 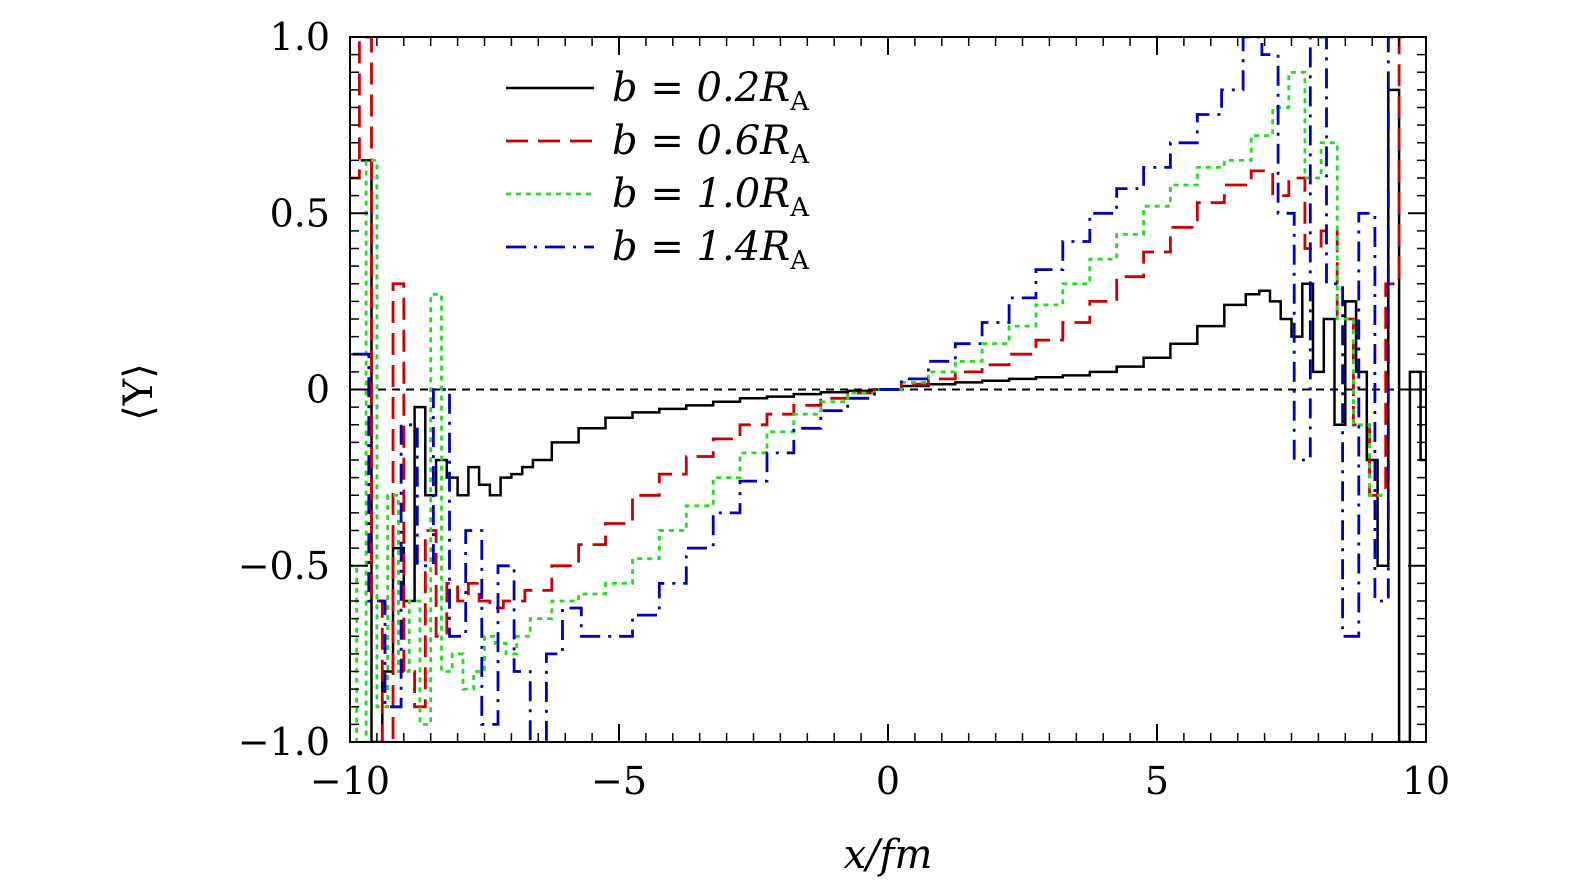 I want to click on legend-label-4: b = 1.4RA, so click(x=711, y=250).